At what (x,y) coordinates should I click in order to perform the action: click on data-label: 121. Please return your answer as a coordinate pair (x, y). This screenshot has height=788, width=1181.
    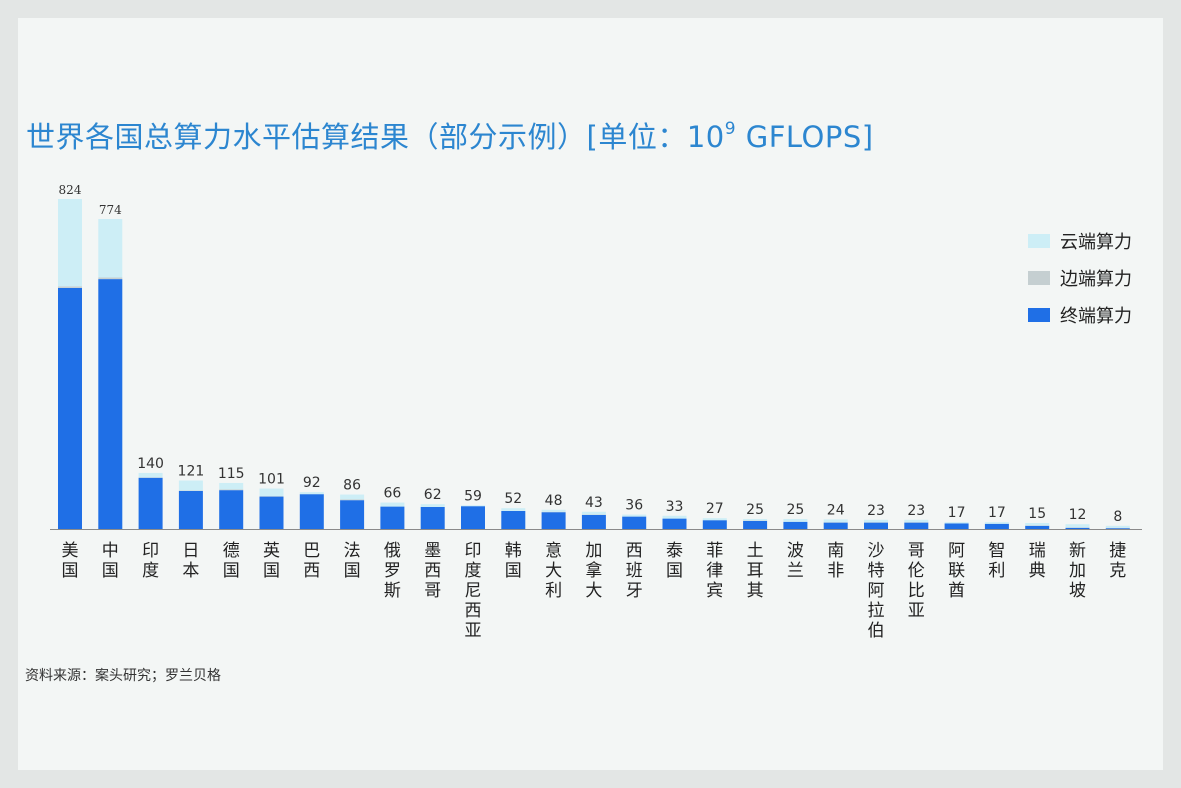
    Looking at the image, I should click on (191, 472).